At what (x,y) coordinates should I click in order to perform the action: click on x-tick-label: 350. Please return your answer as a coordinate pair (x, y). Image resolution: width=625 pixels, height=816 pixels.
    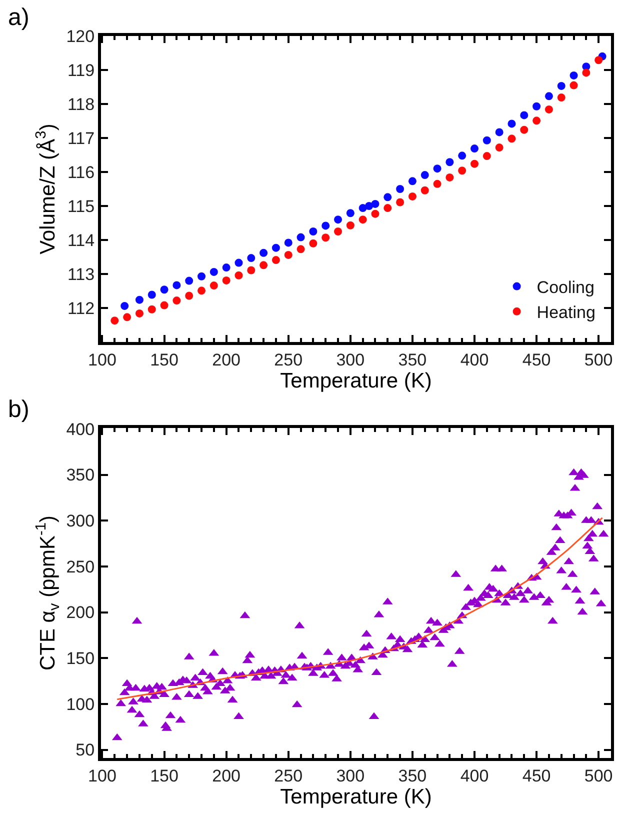
    Looking at the image, I should click on (412, 360).